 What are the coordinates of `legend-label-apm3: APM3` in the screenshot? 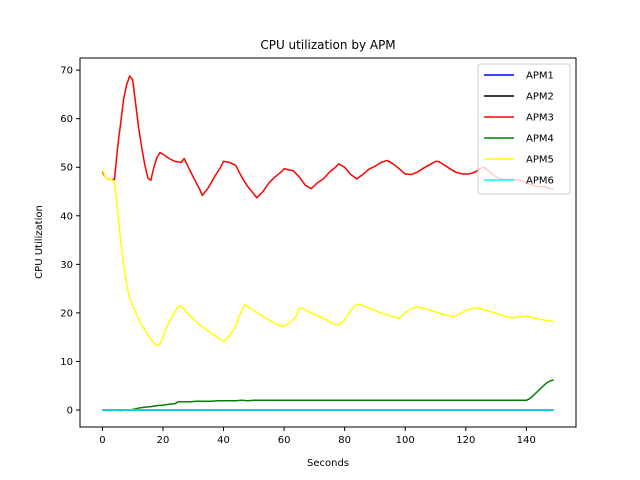 It's located at (540, 118).